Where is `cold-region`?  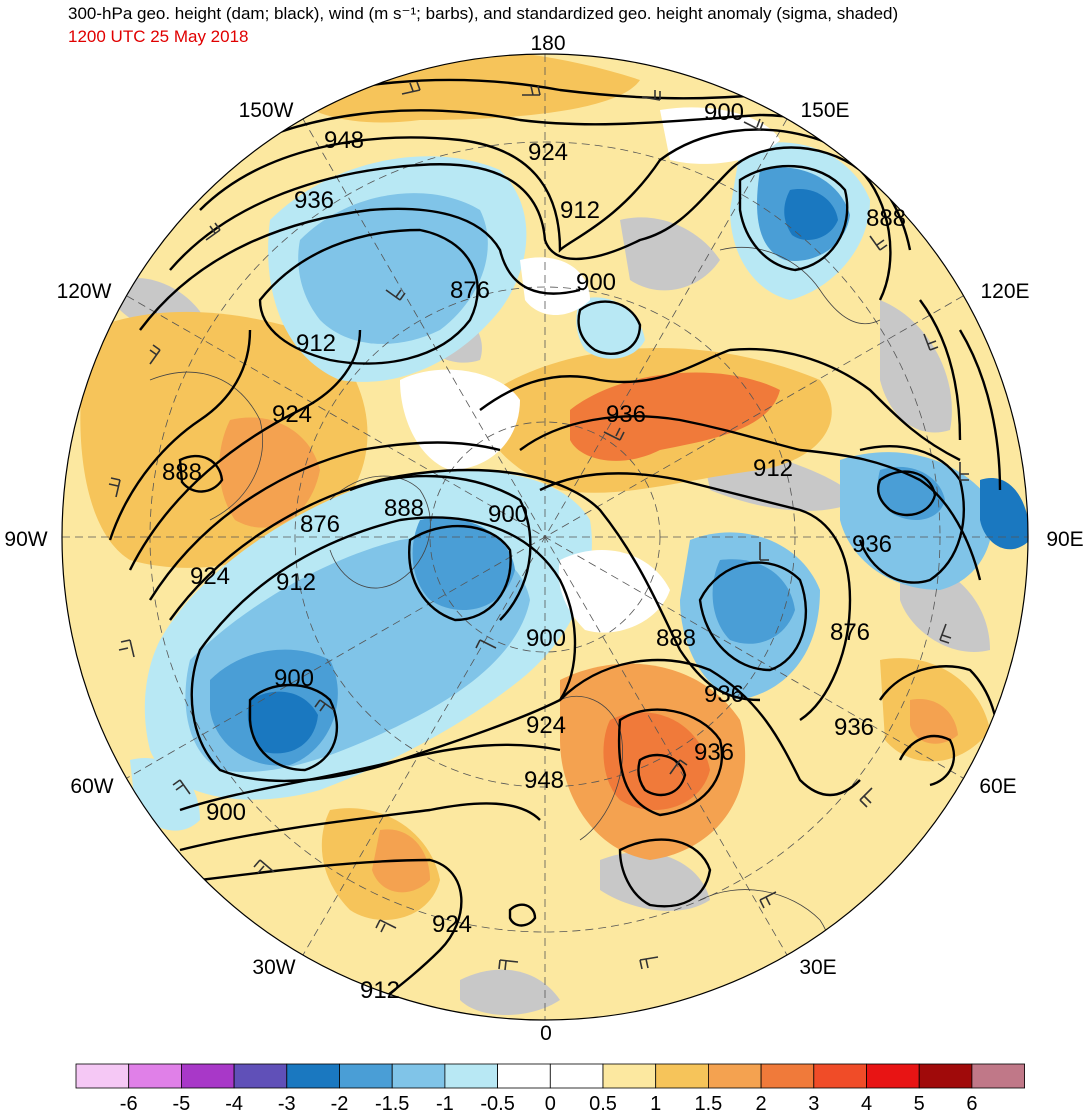
cold-region is located at coordinates (610, 328).